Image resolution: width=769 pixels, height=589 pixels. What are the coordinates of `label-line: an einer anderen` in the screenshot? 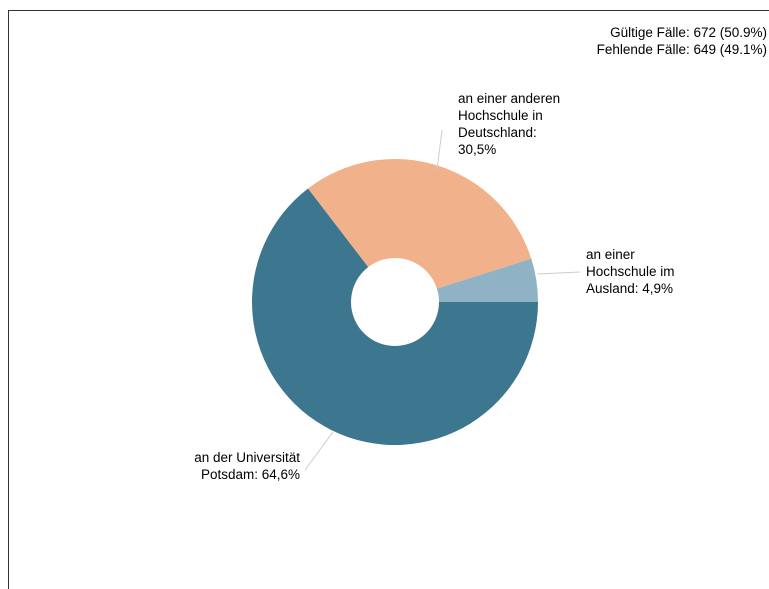 It's located at (509, 98).